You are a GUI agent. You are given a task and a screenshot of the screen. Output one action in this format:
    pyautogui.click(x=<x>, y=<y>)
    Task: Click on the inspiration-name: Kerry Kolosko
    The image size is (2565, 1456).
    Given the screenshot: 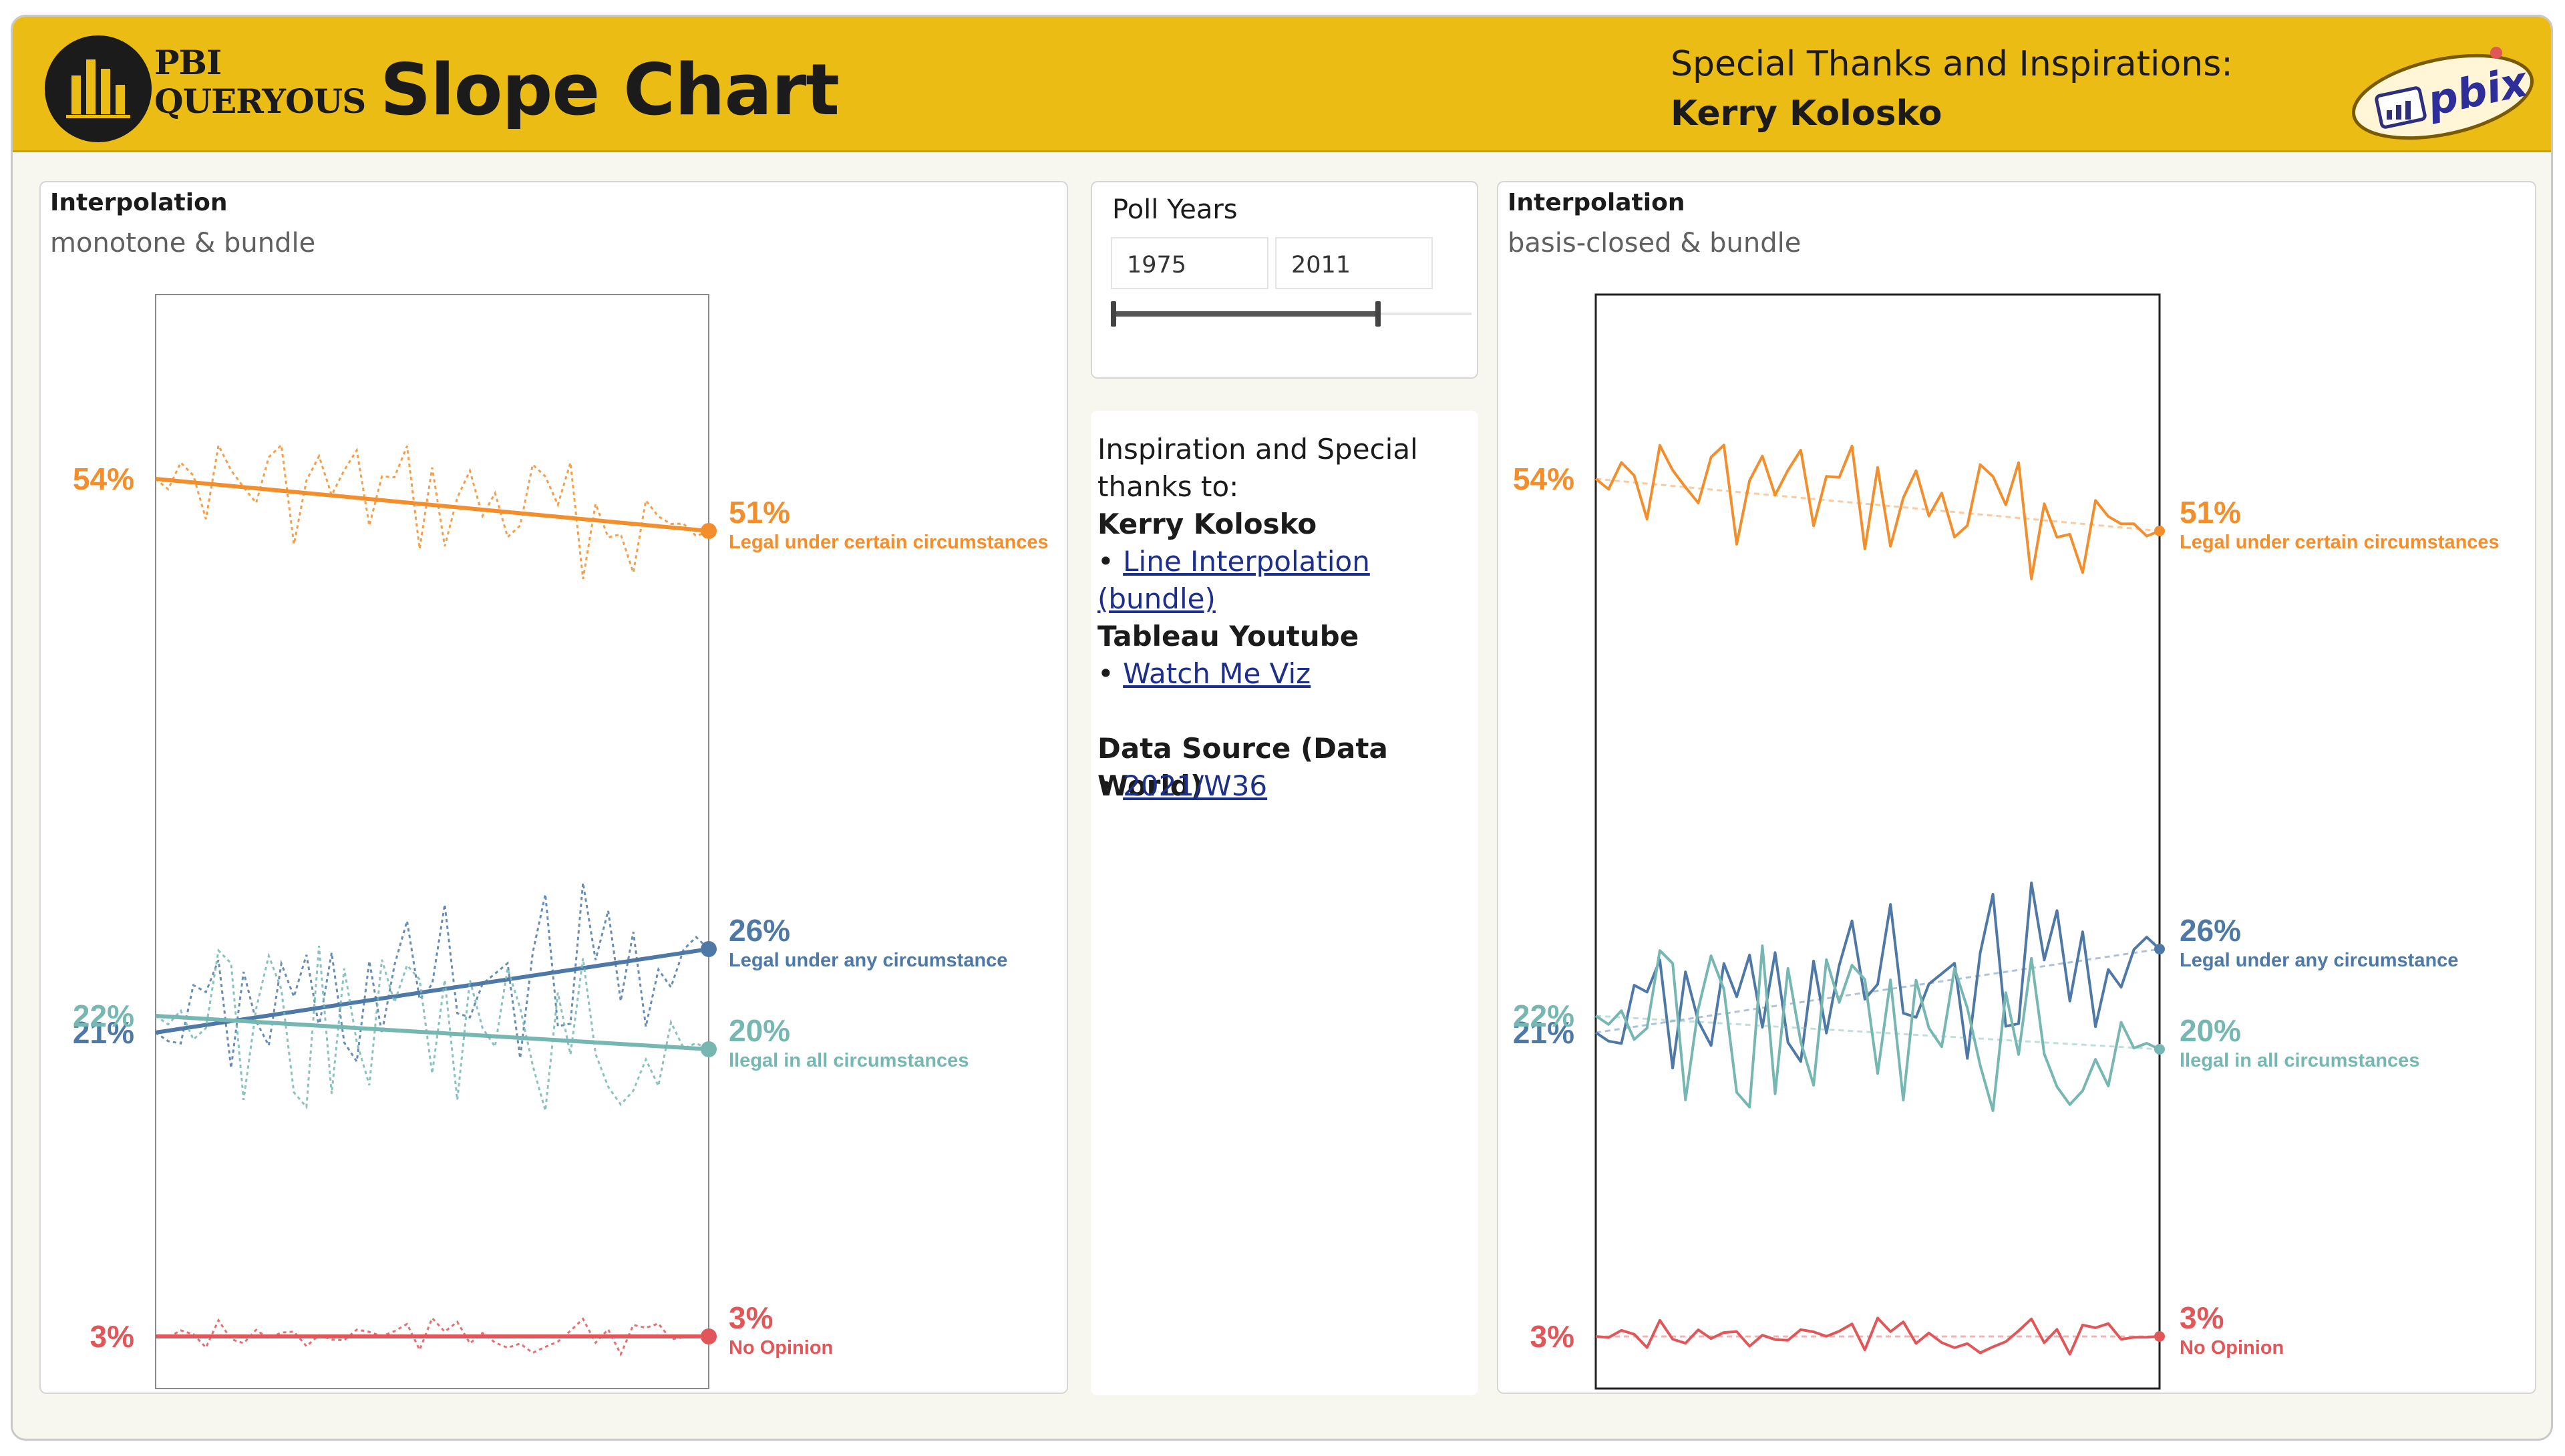 What is the action you would take?
    pyautogui.click(x=1207, y=524)
    